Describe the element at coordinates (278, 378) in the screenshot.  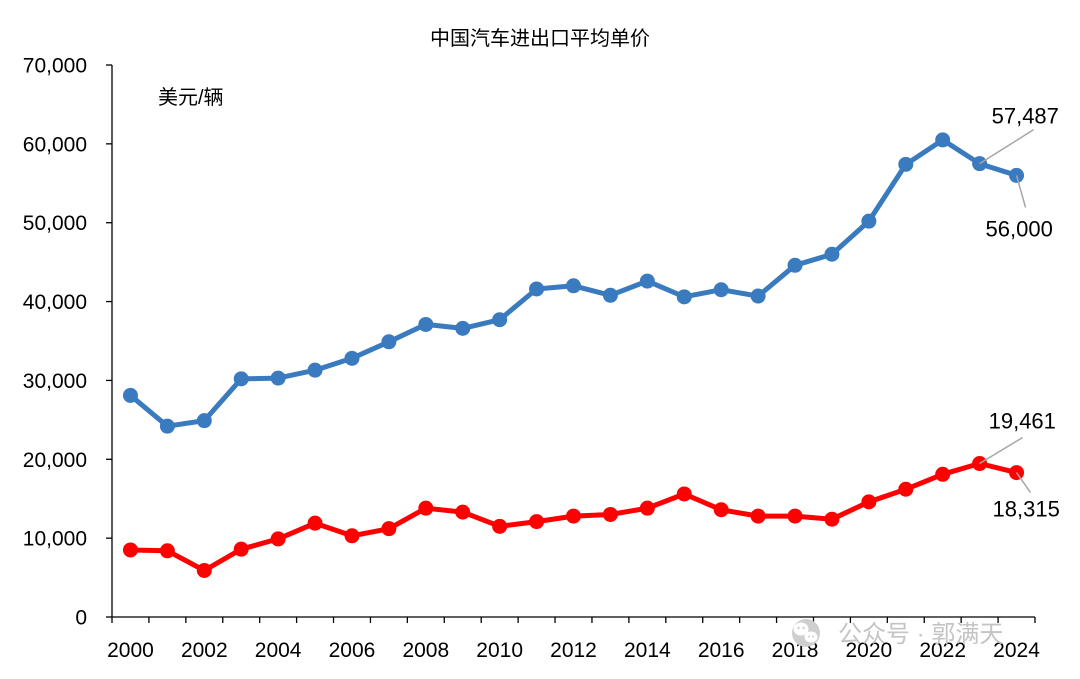
I see `series-1-point-2004` at that location.